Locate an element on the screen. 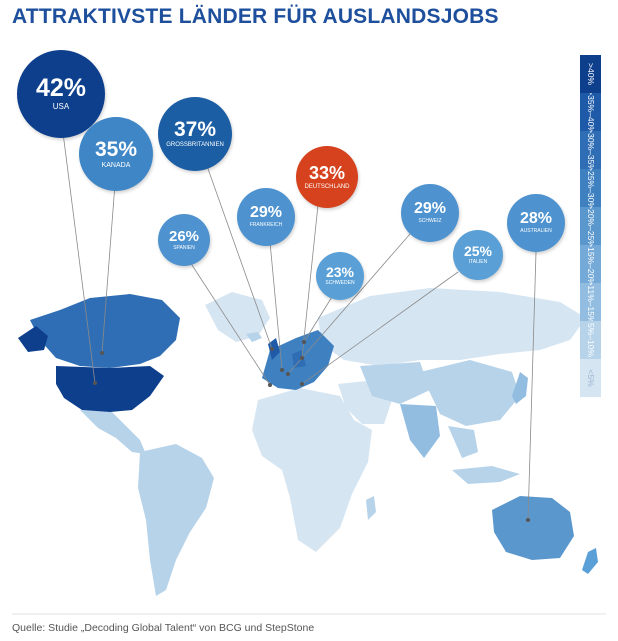 The image size is (618, 641). leader-se is located at coordinates (319, 317).